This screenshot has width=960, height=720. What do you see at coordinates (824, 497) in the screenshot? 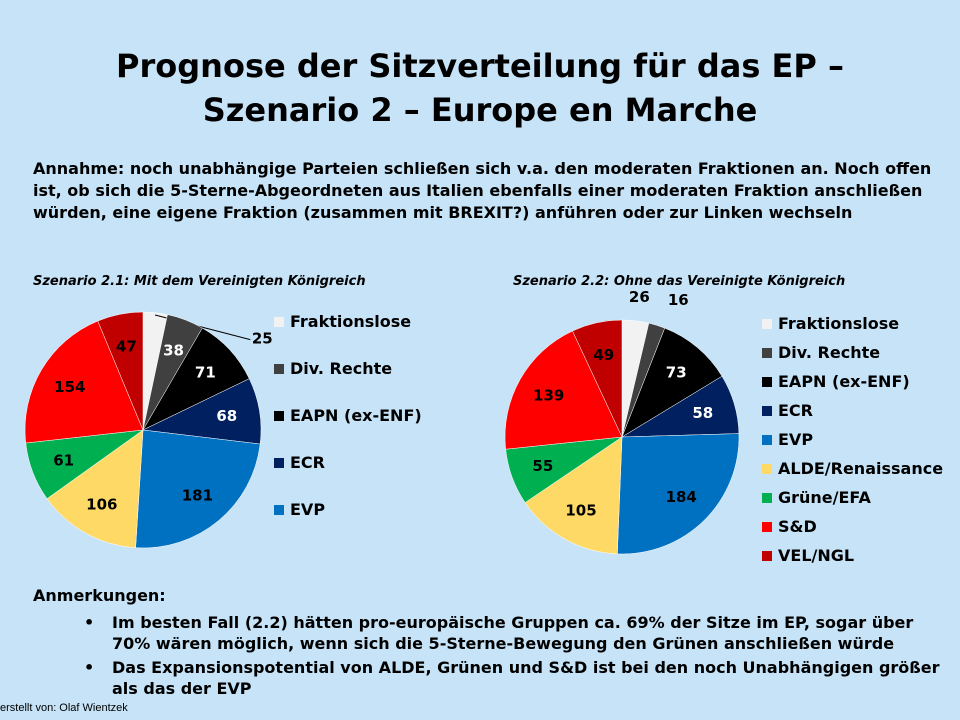
I see `legend-label: Grüne/EFA` at bounding box center [824, 497].